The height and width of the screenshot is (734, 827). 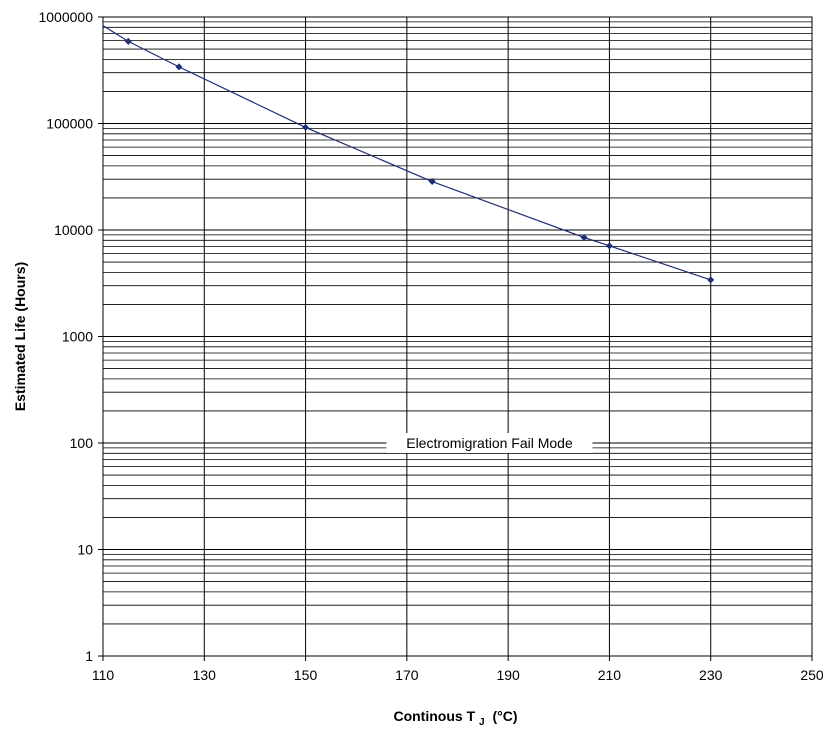 I want to click on y-tick-label: 1, so click(x=89, y=656).